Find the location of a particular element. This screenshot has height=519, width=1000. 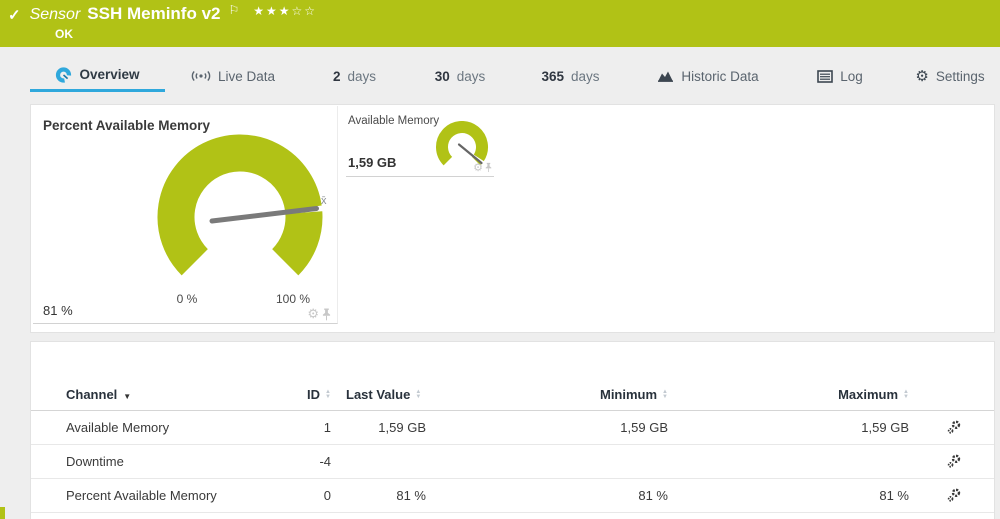

tab-settings: ⚙ Settings is located at coordinates (950, 76).